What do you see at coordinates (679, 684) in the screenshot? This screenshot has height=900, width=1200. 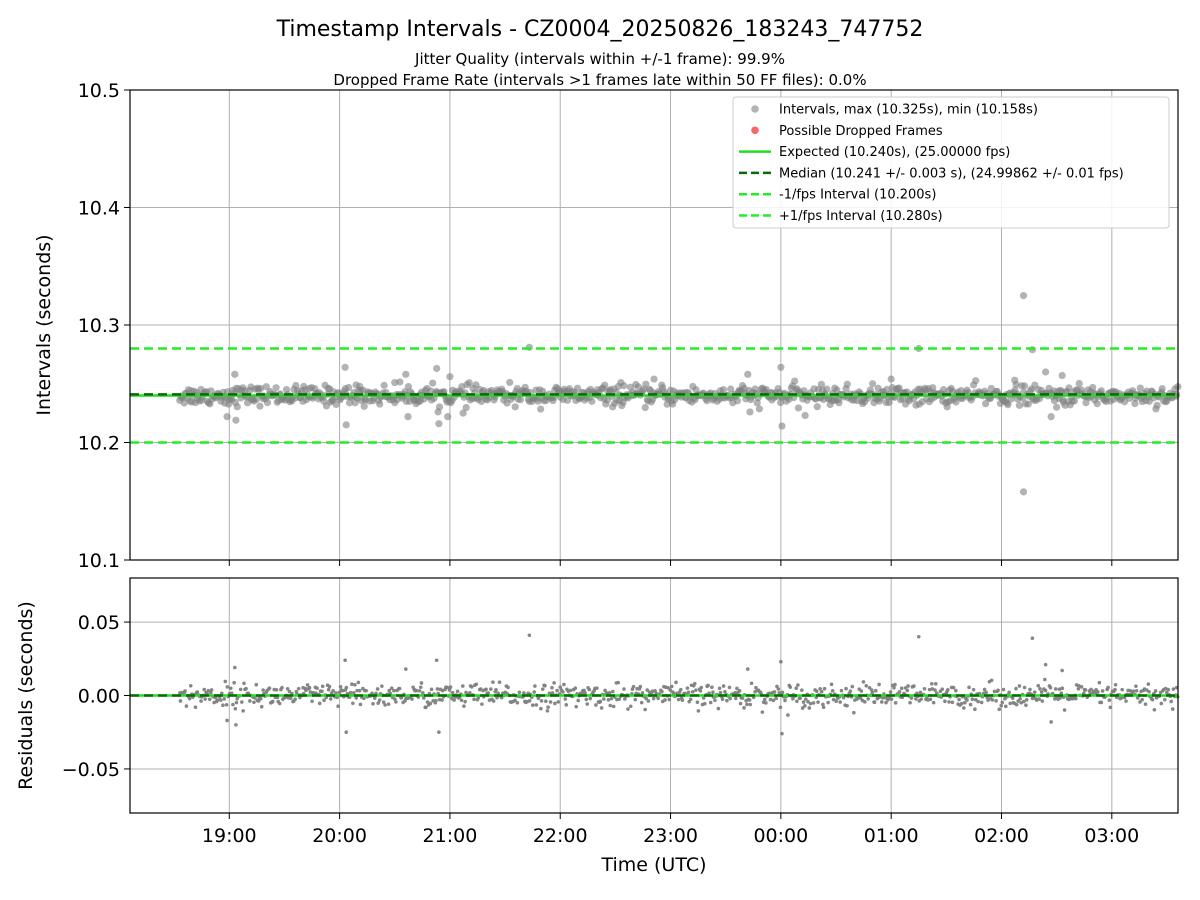 I see `data-points` at bounding box center [679, 684].